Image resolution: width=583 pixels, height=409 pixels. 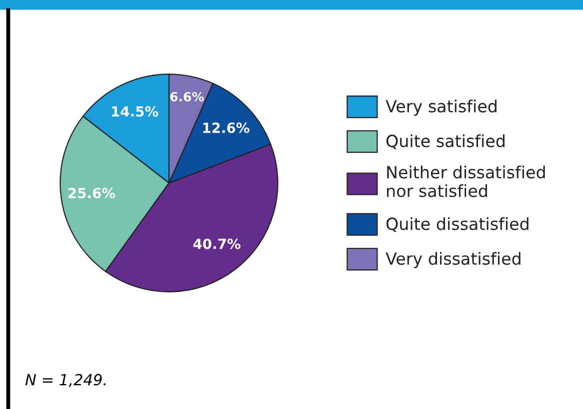 I want to click on text: N = 1,249., so click(x=65, y=380).